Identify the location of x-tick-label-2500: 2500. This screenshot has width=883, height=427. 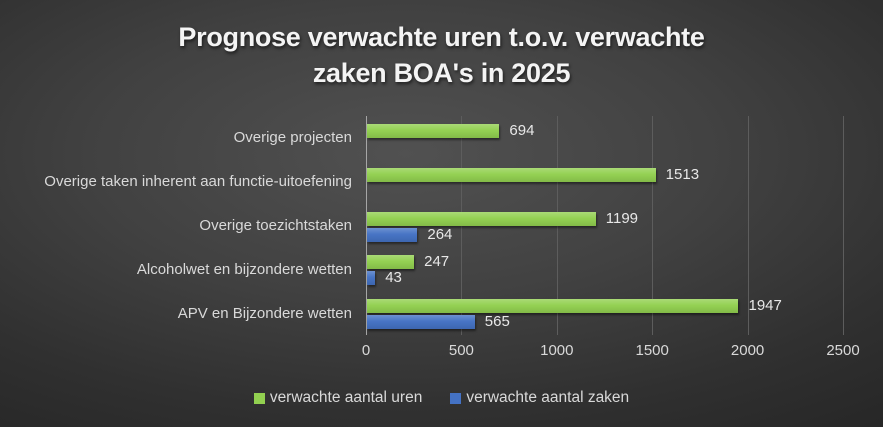
(843, 350).